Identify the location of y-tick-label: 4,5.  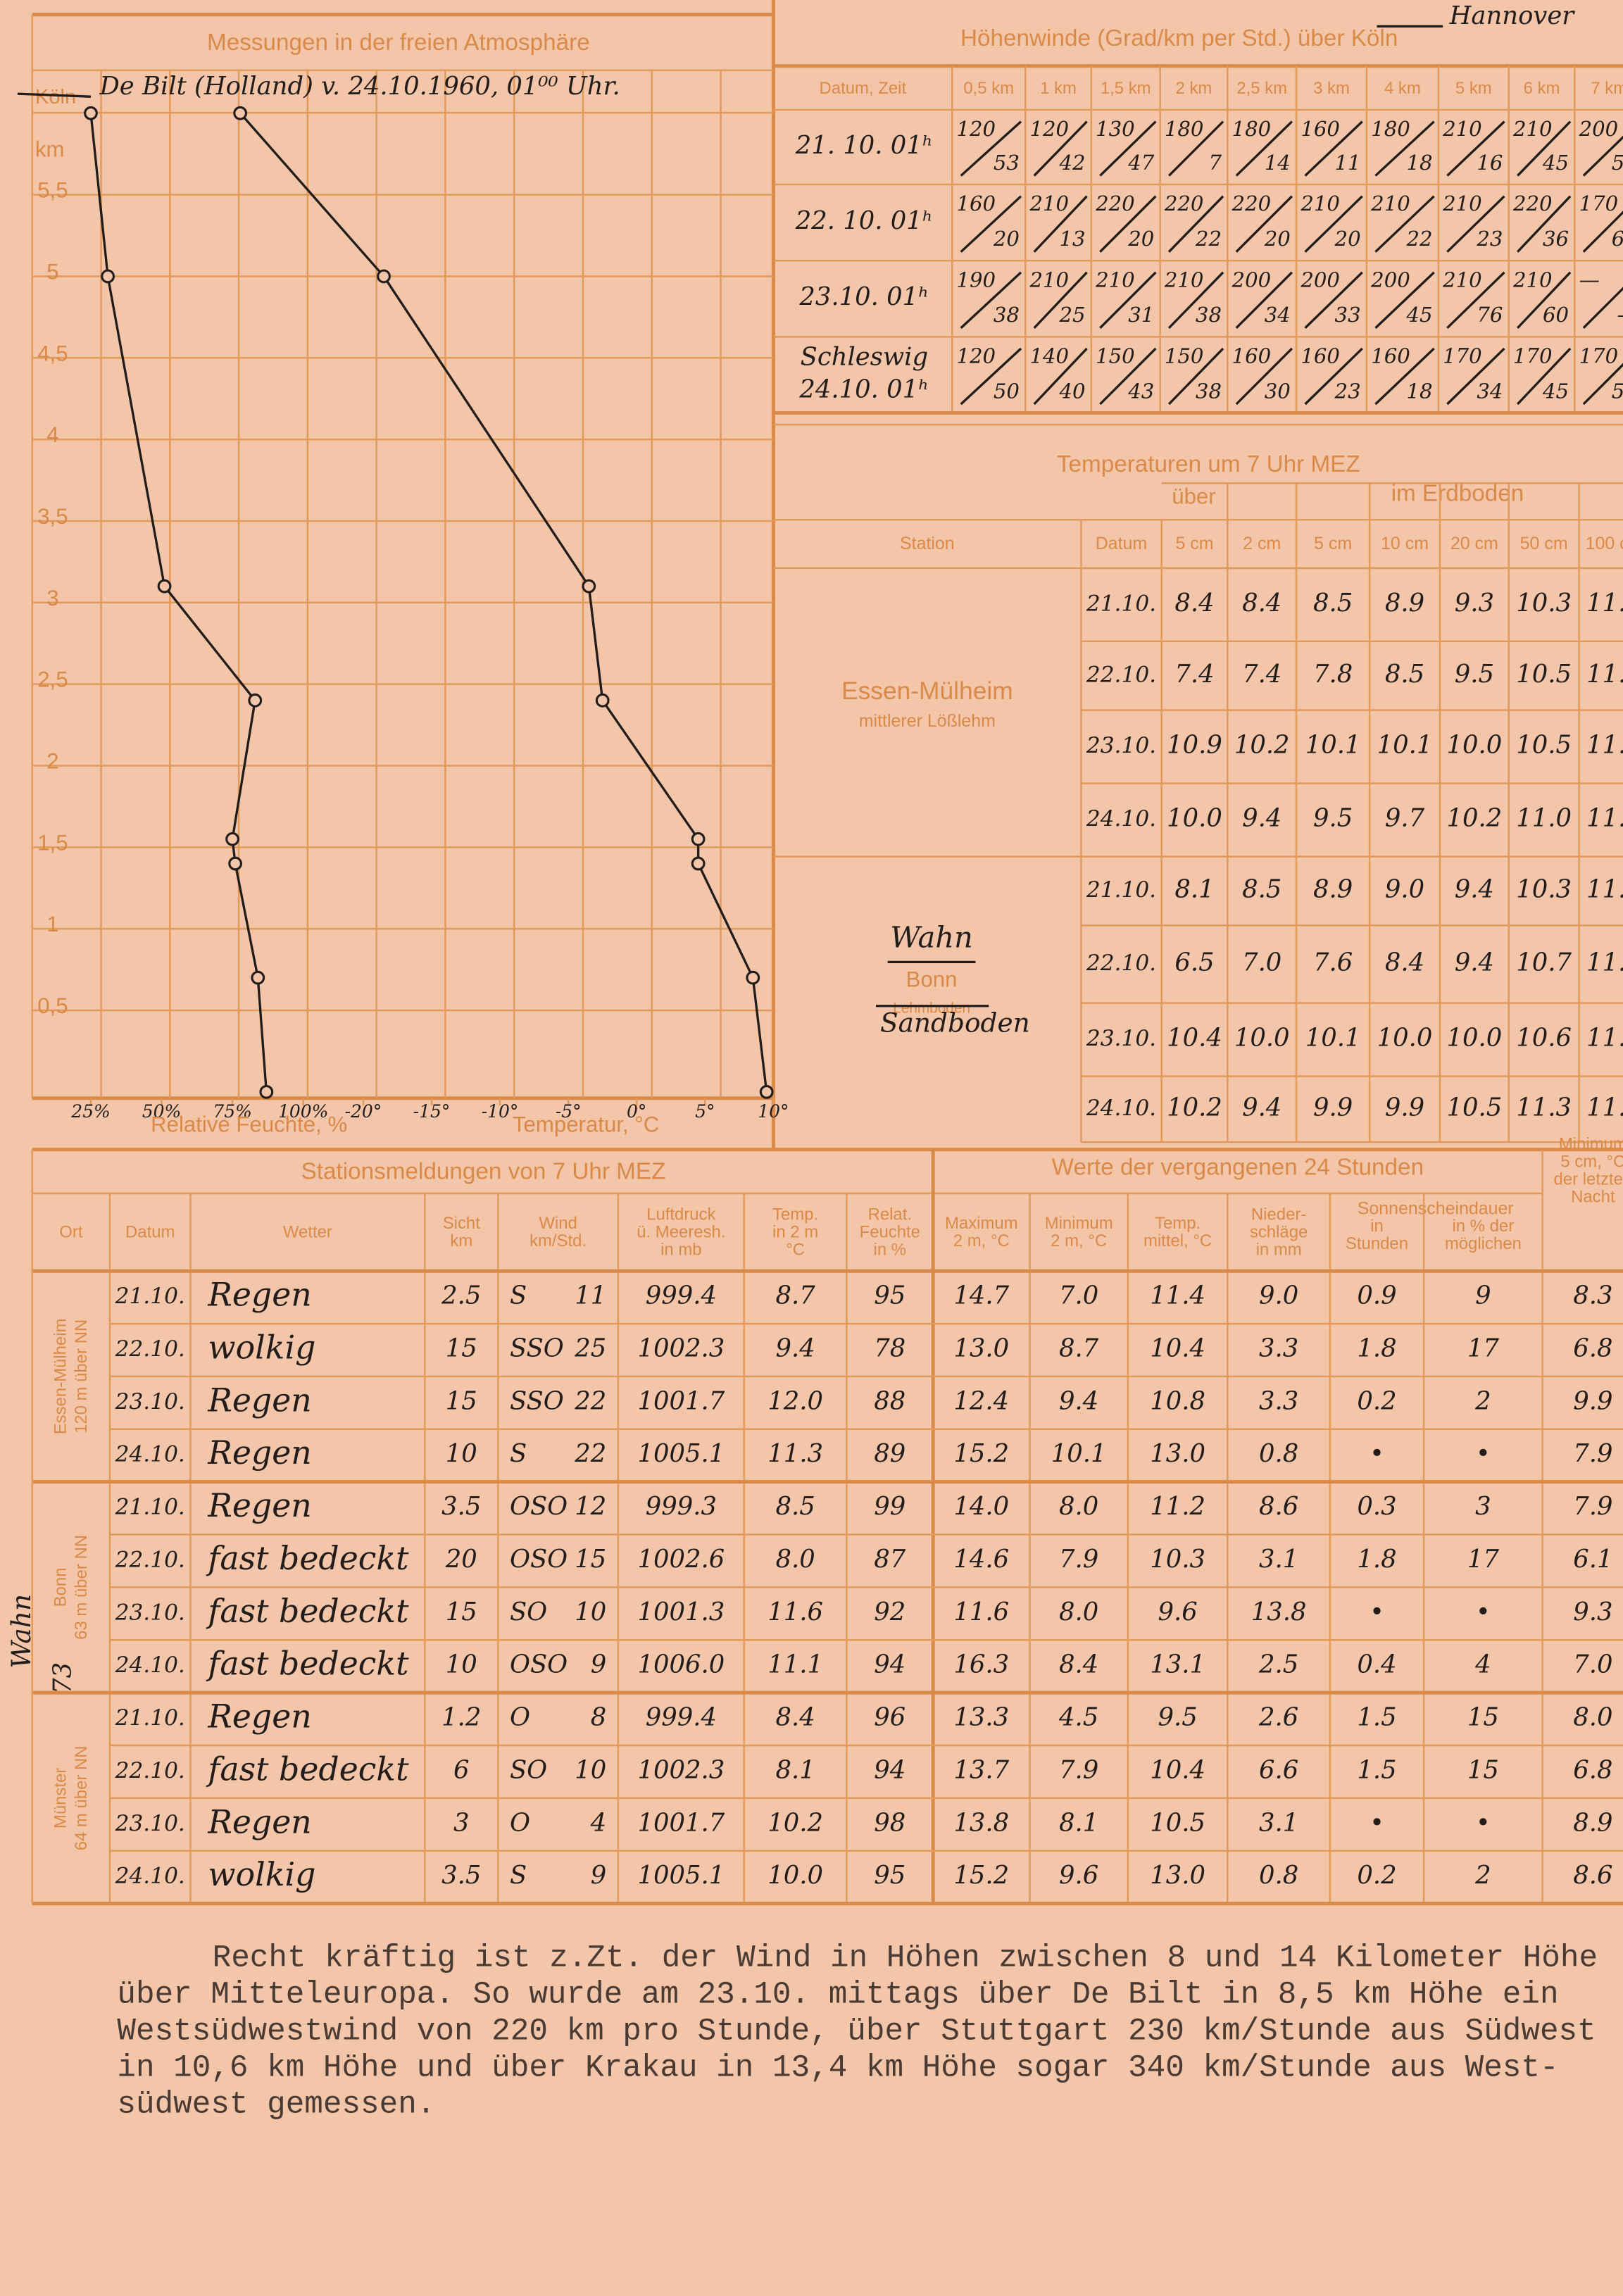
(52, 353).